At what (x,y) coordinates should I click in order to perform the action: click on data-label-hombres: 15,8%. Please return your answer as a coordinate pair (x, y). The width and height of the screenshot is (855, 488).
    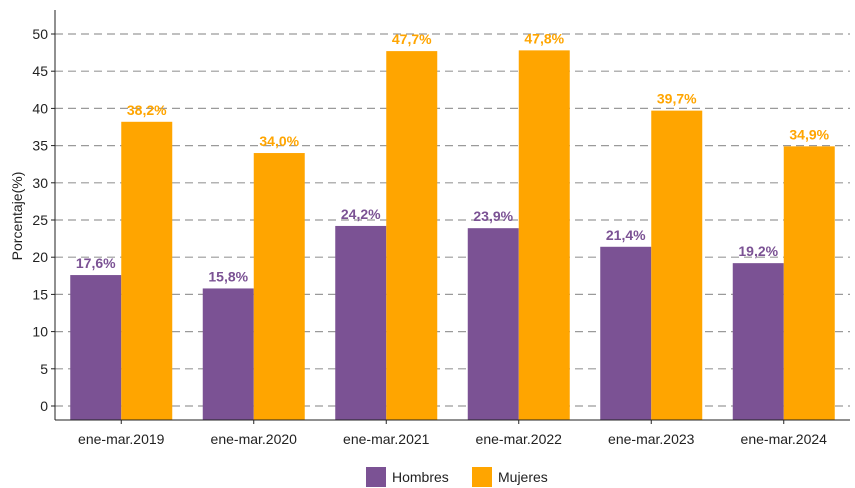
    Looking at the image, I should click on (228, 276).